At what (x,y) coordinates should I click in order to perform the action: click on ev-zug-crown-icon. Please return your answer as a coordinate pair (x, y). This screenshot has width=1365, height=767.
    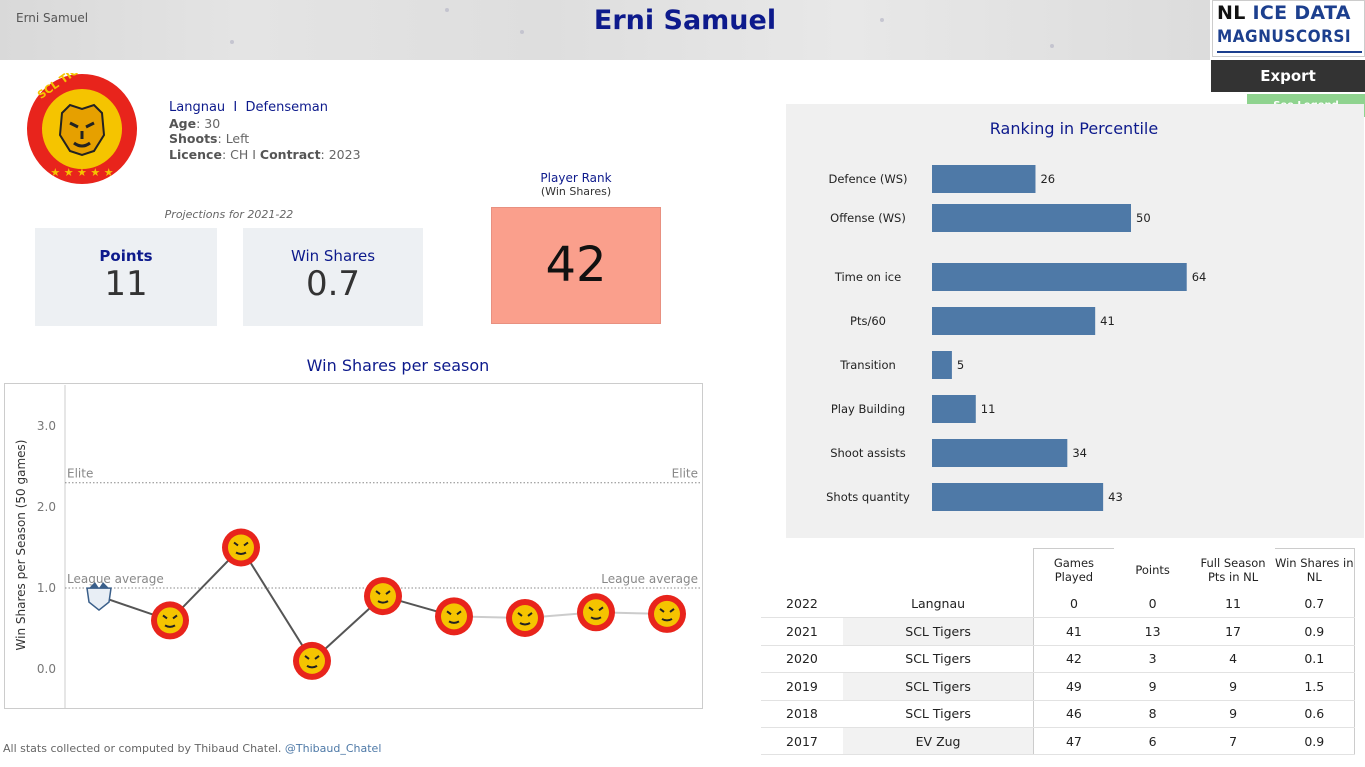
    Looking at the image, I should click on (99, 585).